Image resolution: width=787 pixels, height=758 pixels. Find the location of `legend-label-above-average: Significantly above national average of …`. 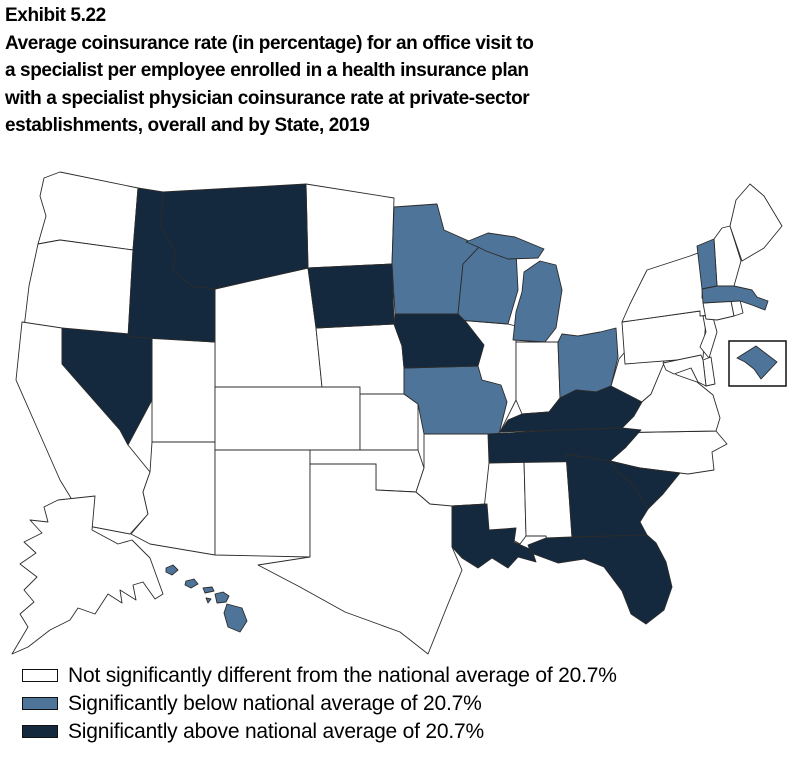

legend-label-above-average: Significantly above national average of … is located at coordinates (276, 731).